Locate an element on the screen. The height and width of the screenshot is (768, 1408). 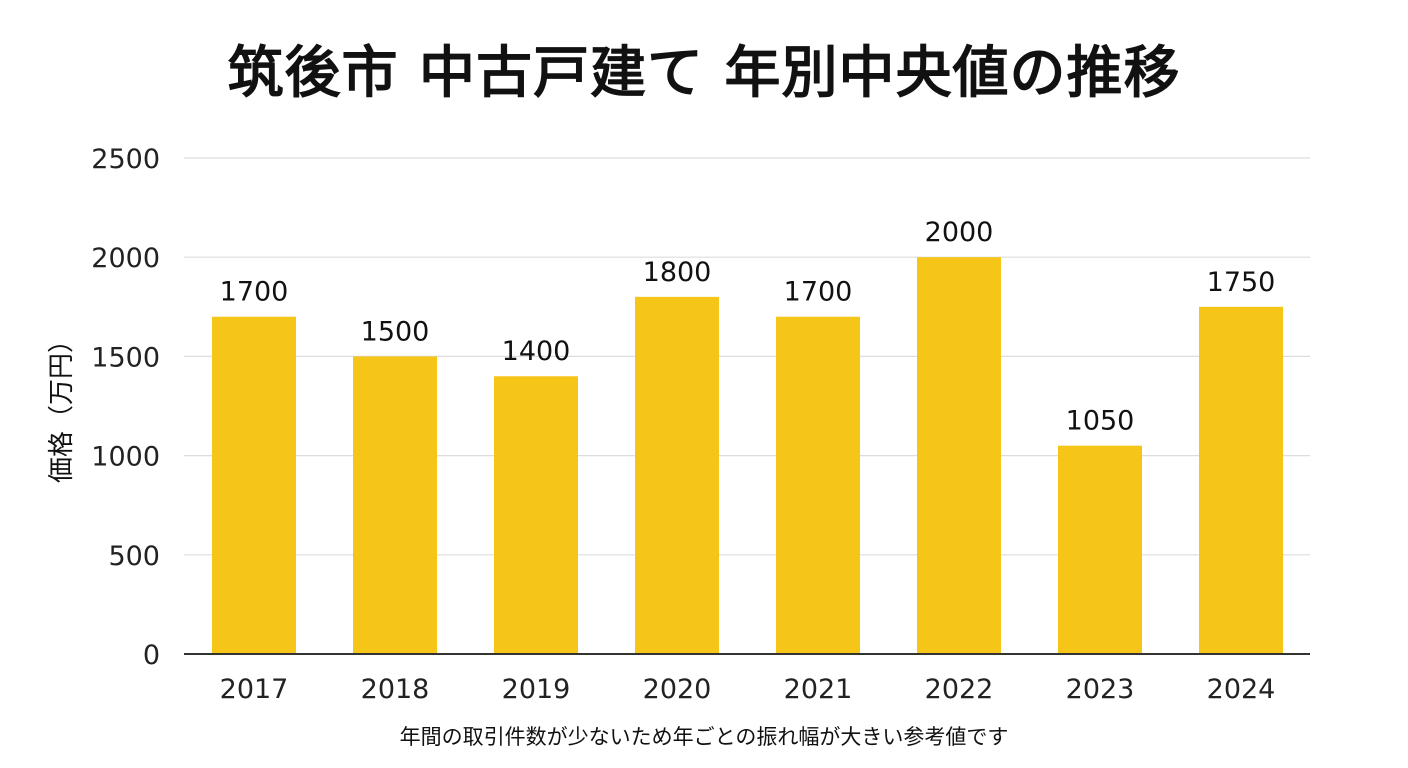
data-label: 1500 is located at coordinates (395, 331).